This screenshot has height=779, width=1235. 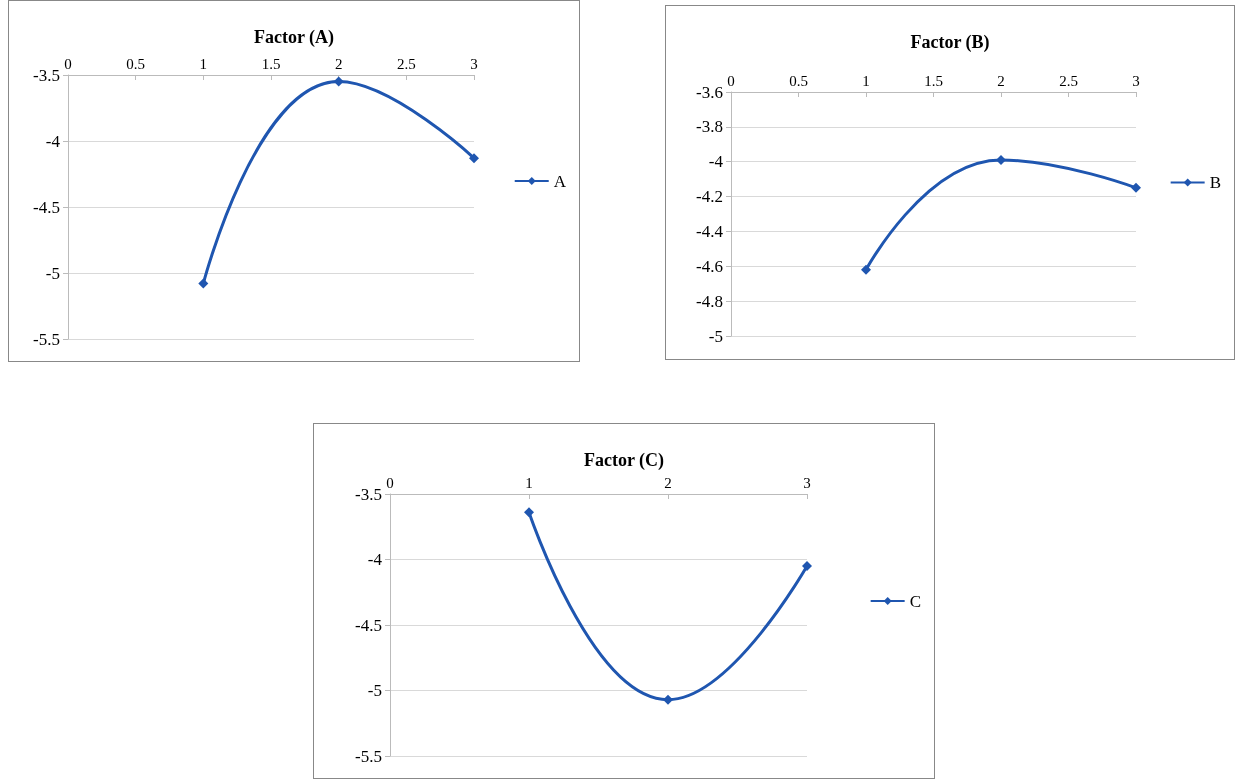 I want to click on y-tick-label: -4.8, so click(x=709, y=301).